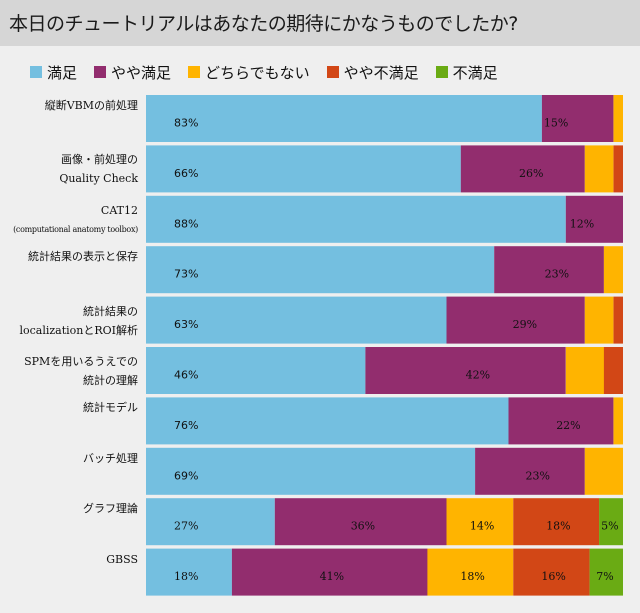 Image resolution: width=640 pixels, height=613 pixels. What do you see at coordinates (141, 72) in the screenshot?
I see `legend-label: やや満足` at bounding box center [141, 72].